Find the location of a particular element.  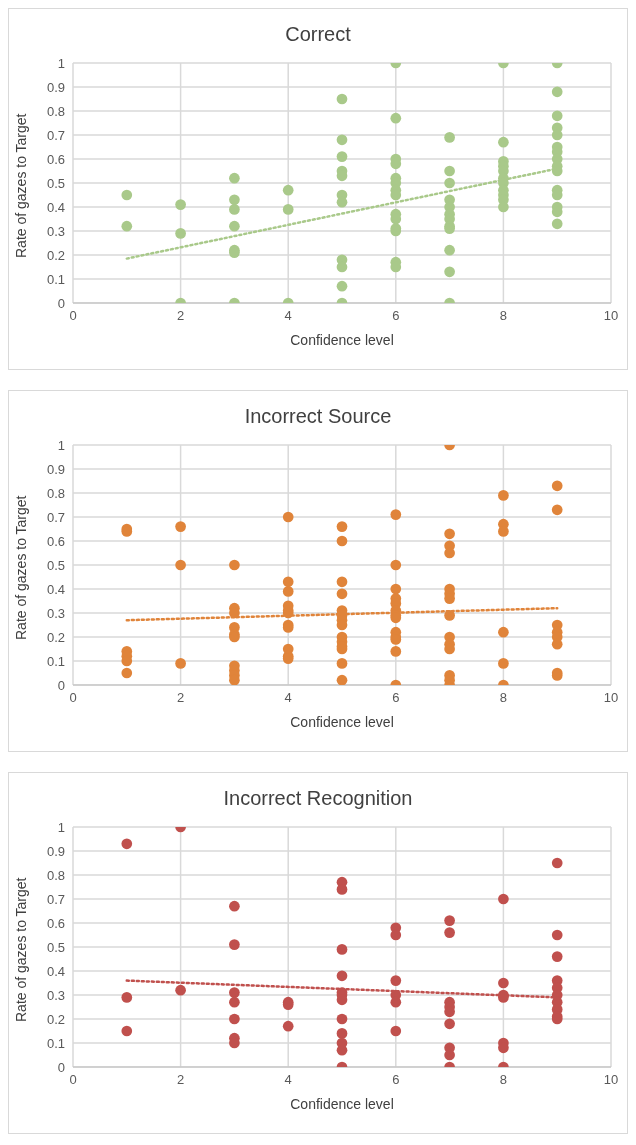

chart-title: Incorrect Recognition is located at coordinates (318, 798).